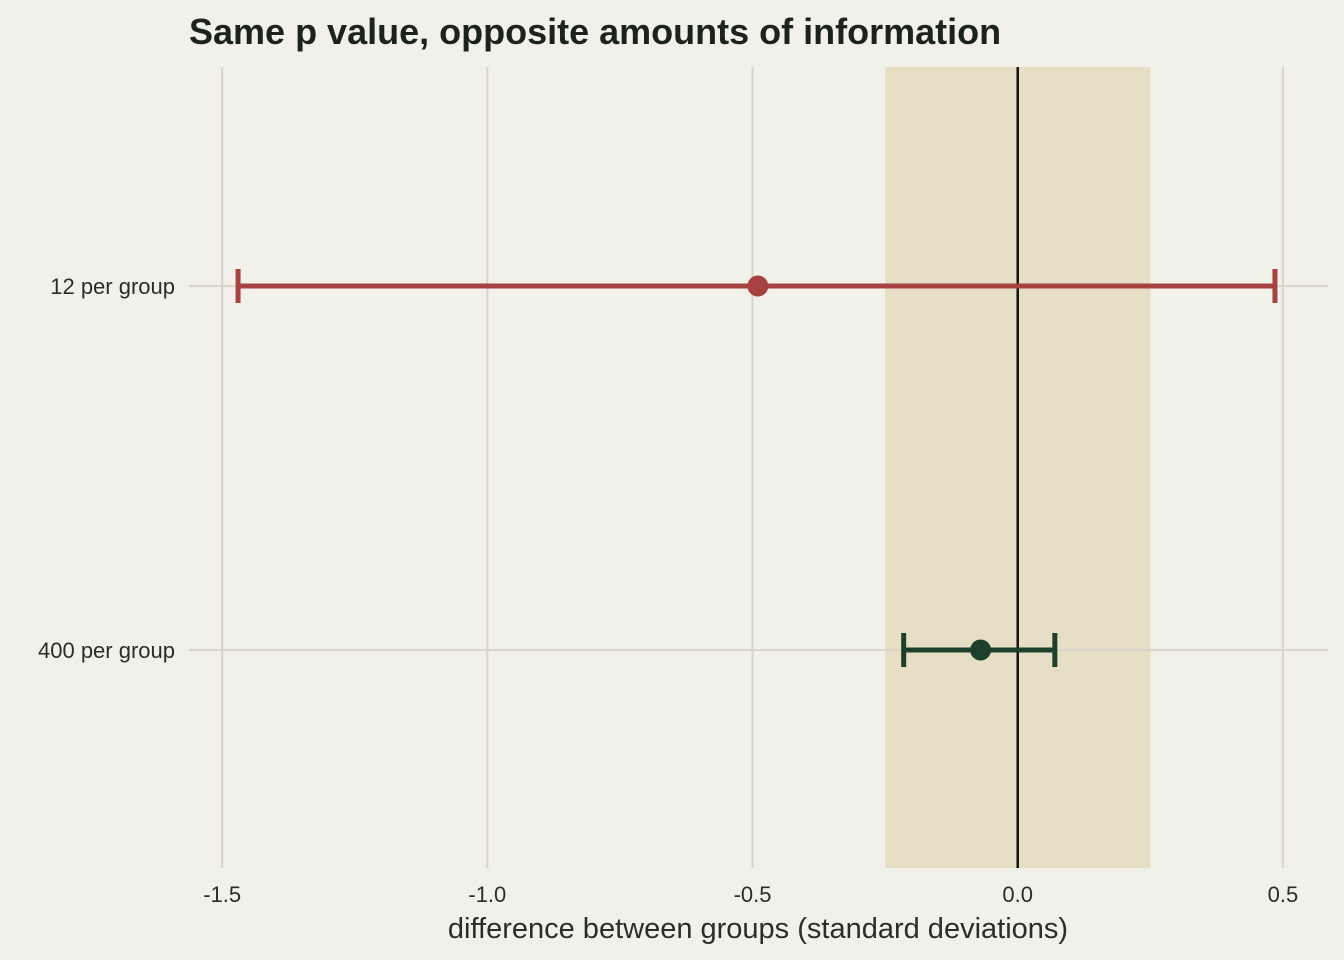  I want to click on x-tick-label: 0.5, so click(1283, 894).